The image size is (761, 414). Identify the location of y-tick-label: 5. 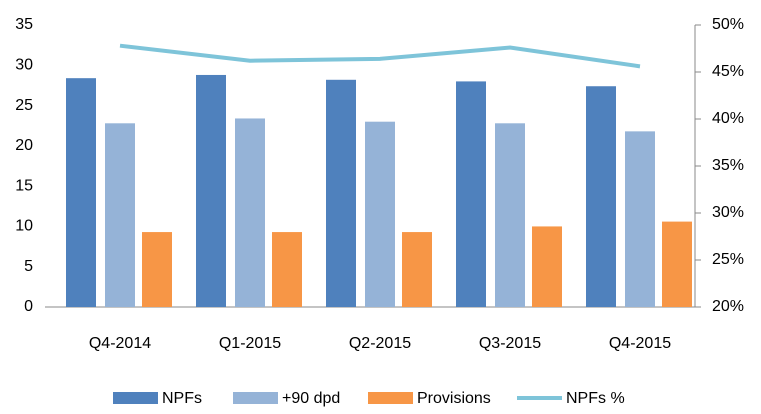
(28, 266).